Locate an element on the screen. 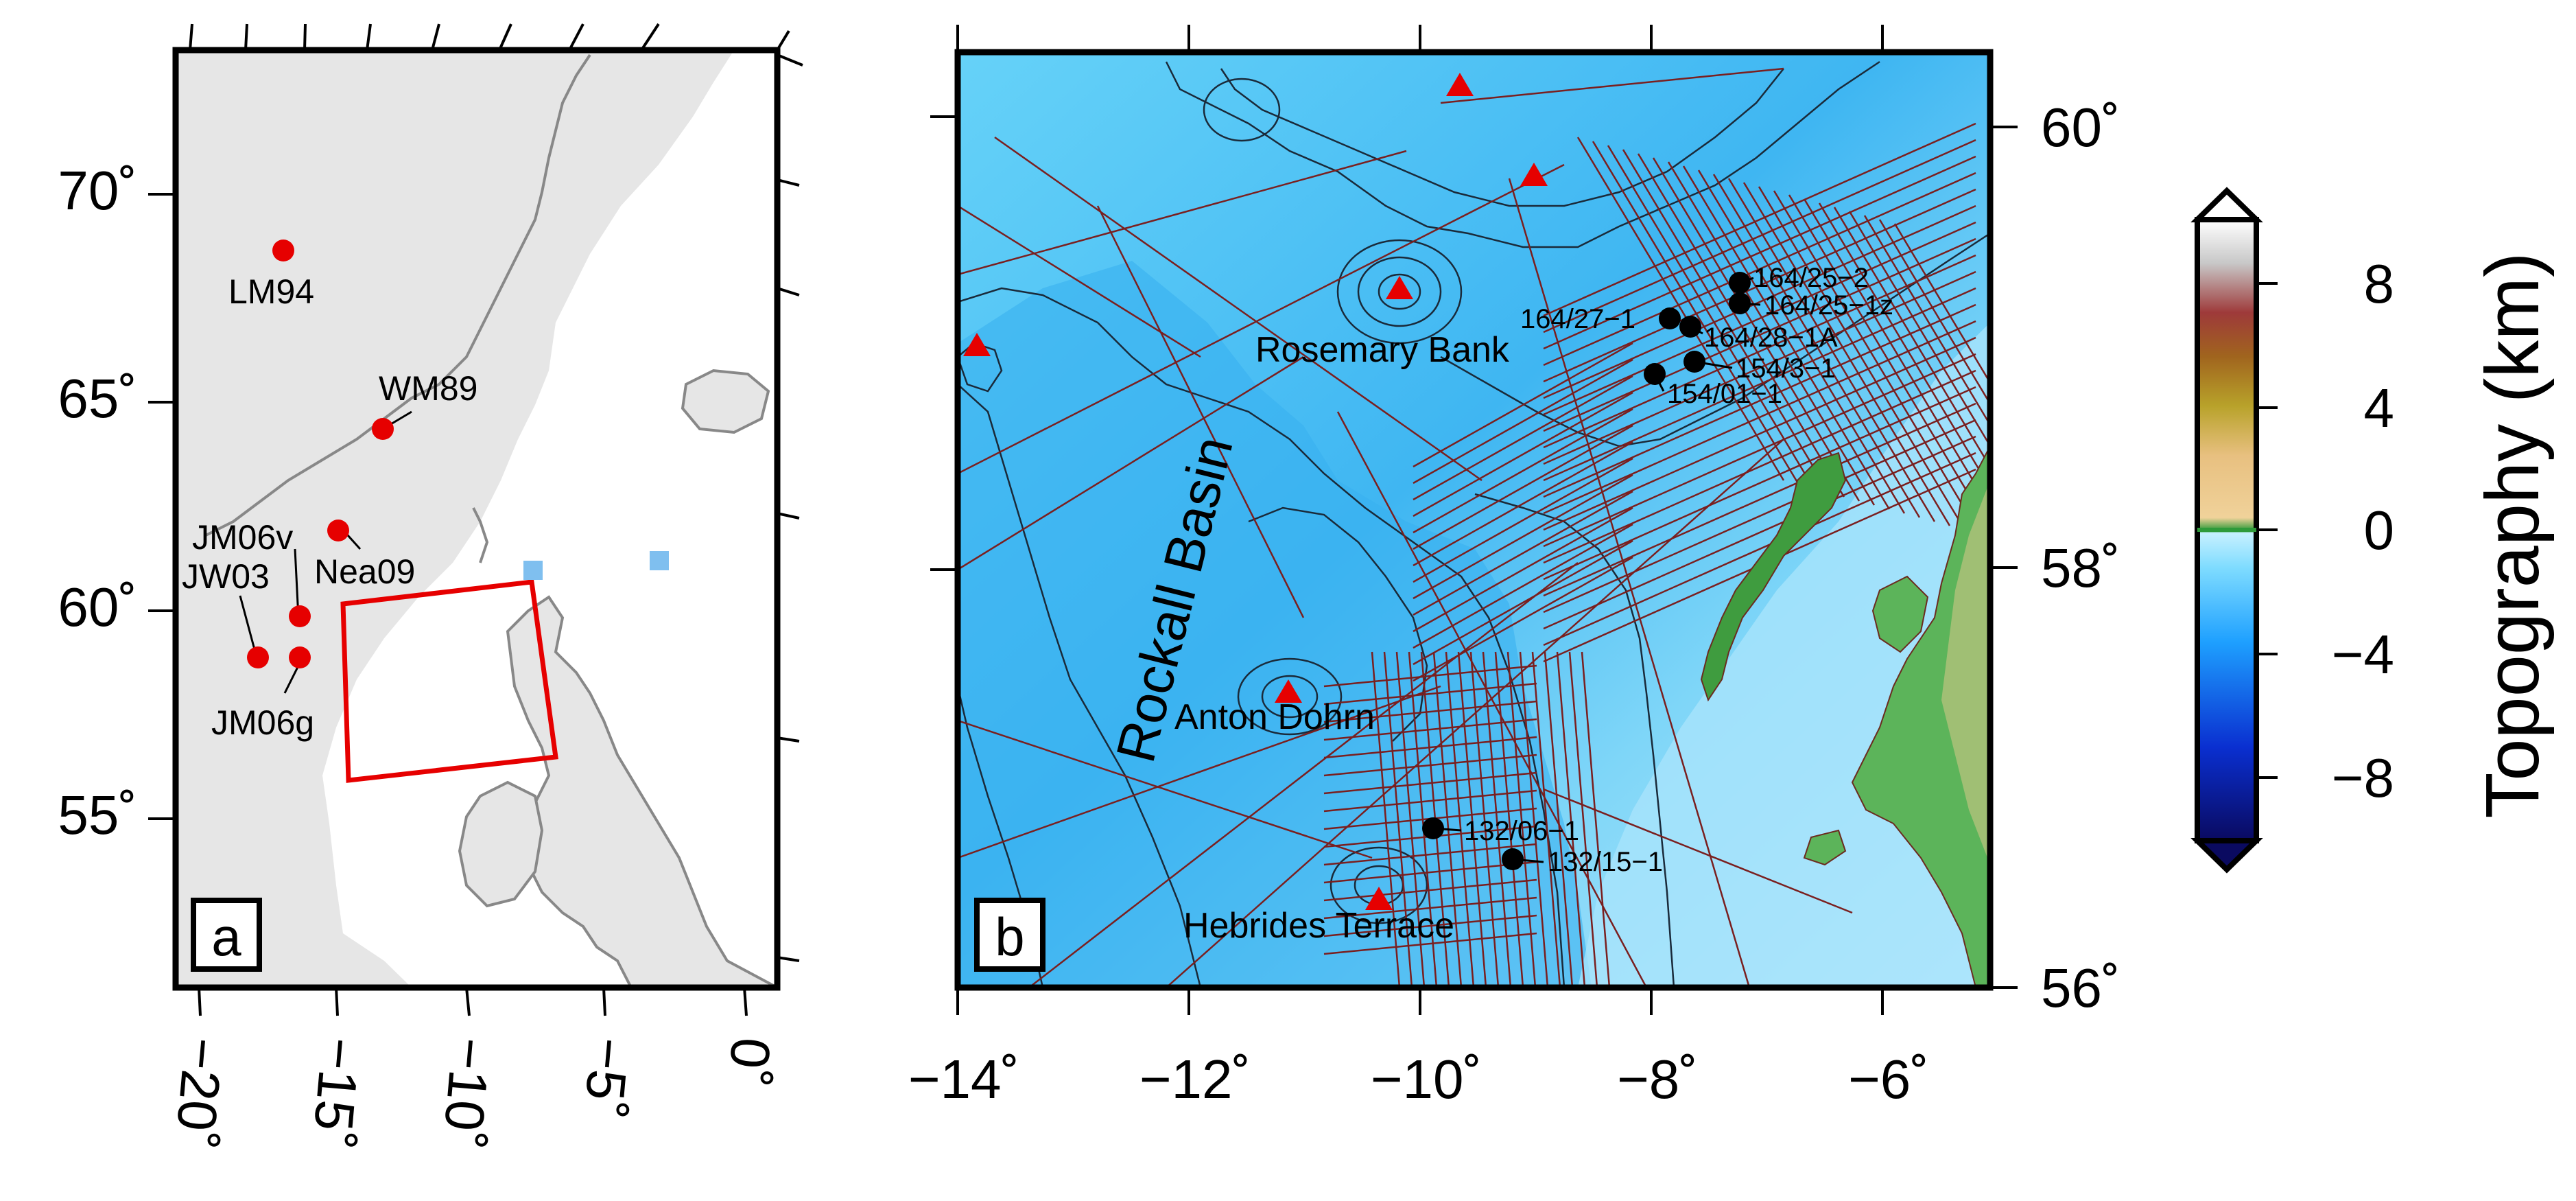 The width and height of the screenshot is (2576, 1201). site-label-JM06v: JM06v is located at coordinates (242, 537).